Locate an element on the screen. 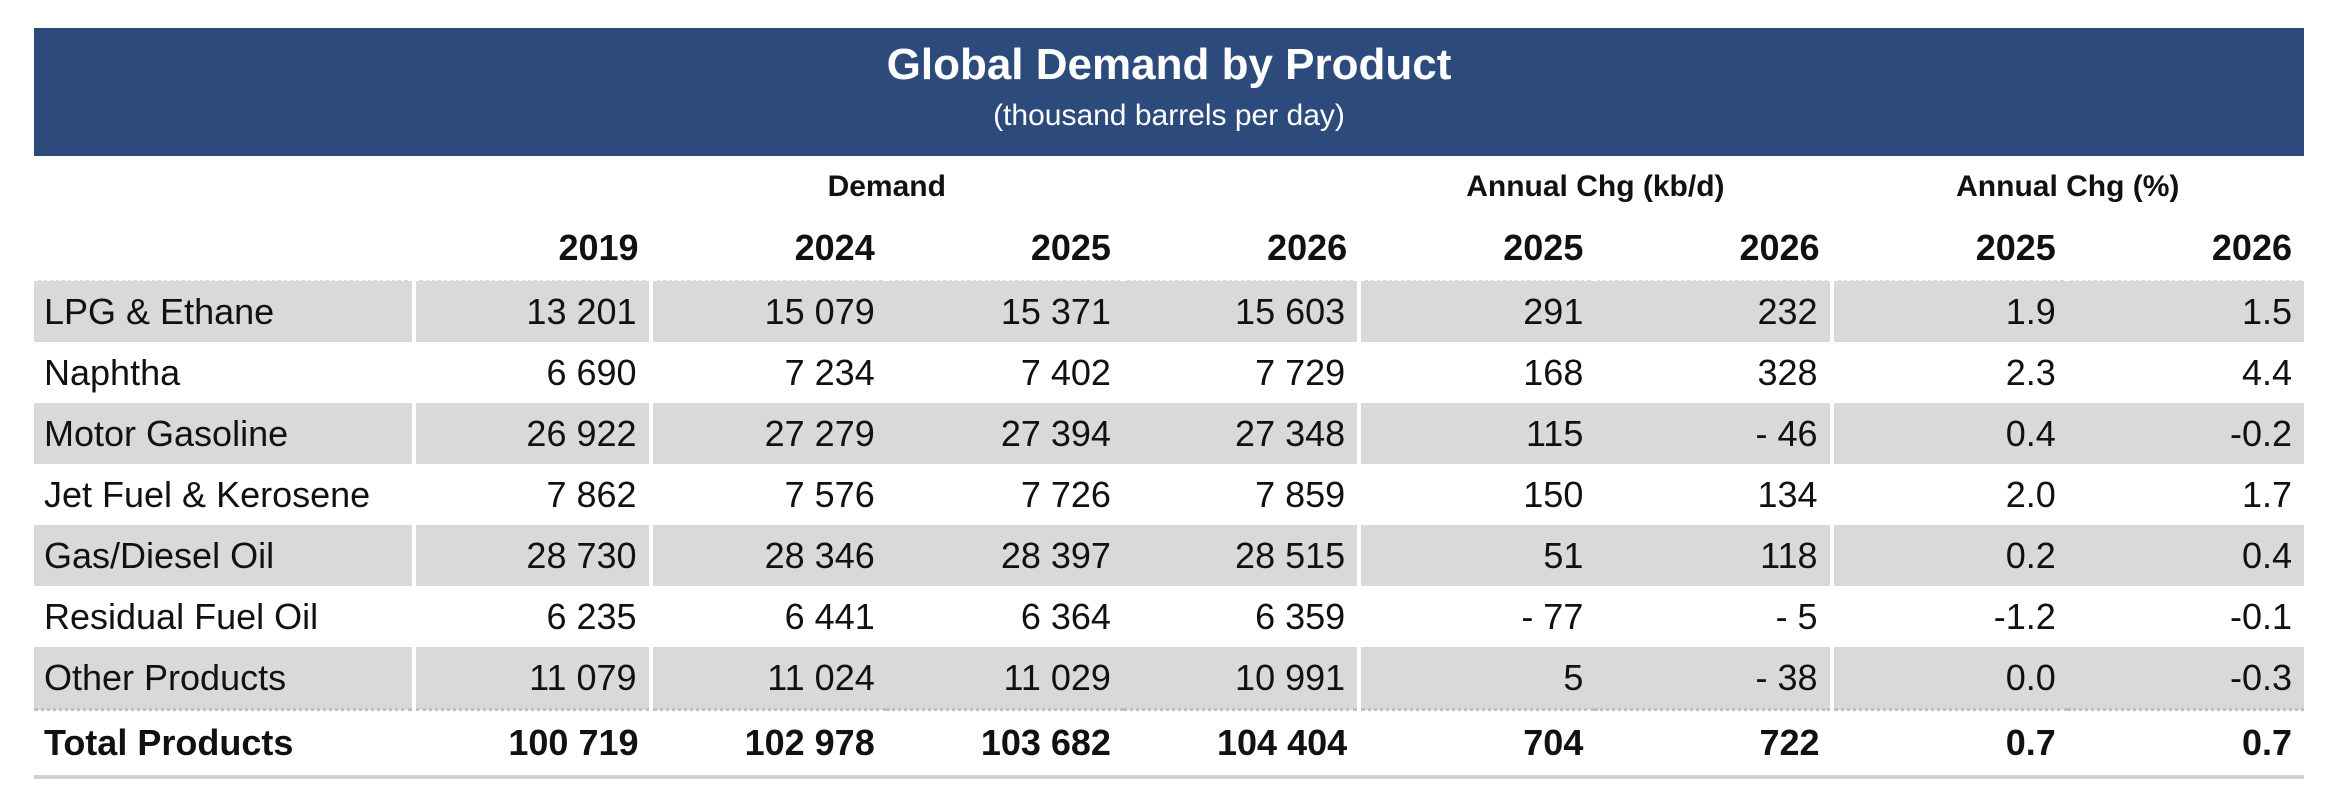 The height and width of the screenshot is (800, 2334). table-cell: -0.1 is located at coordinates (2260, 616).